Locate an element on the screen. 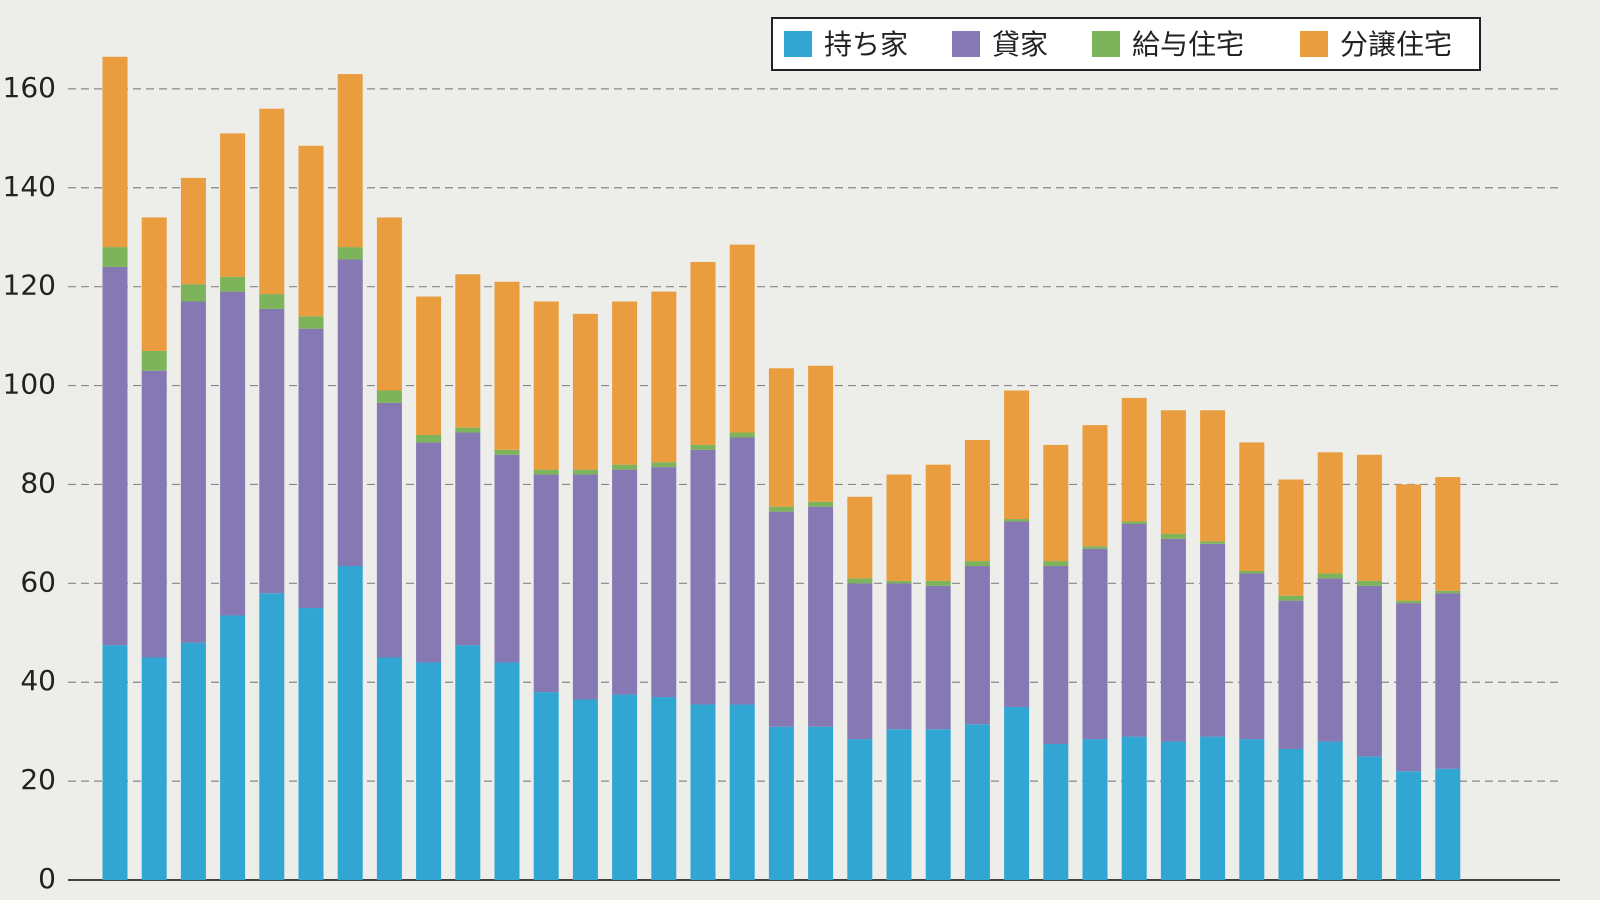  y-tick-label: 80 is located at coordinates (38, 482).